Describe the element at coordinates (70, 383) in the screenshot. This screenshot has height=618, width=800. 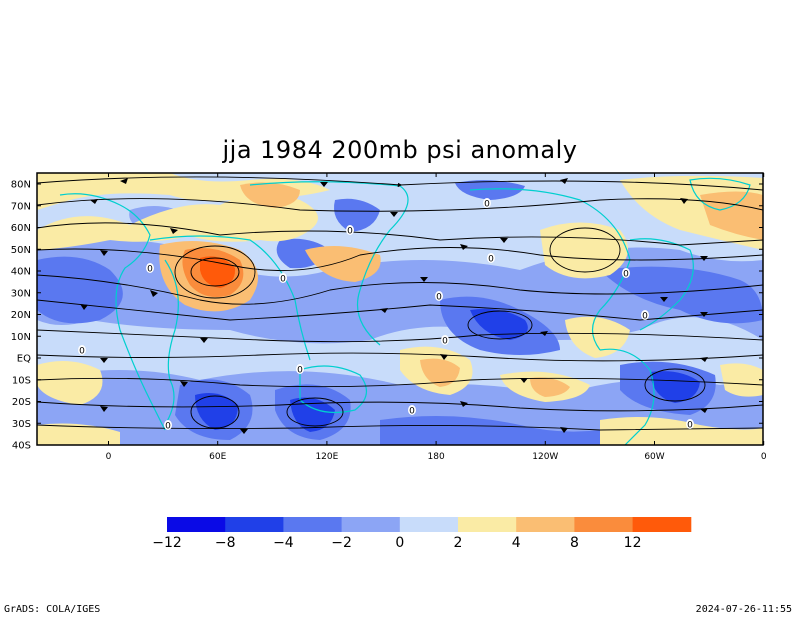
I see `positive-cell-south-atlantic` at that location.